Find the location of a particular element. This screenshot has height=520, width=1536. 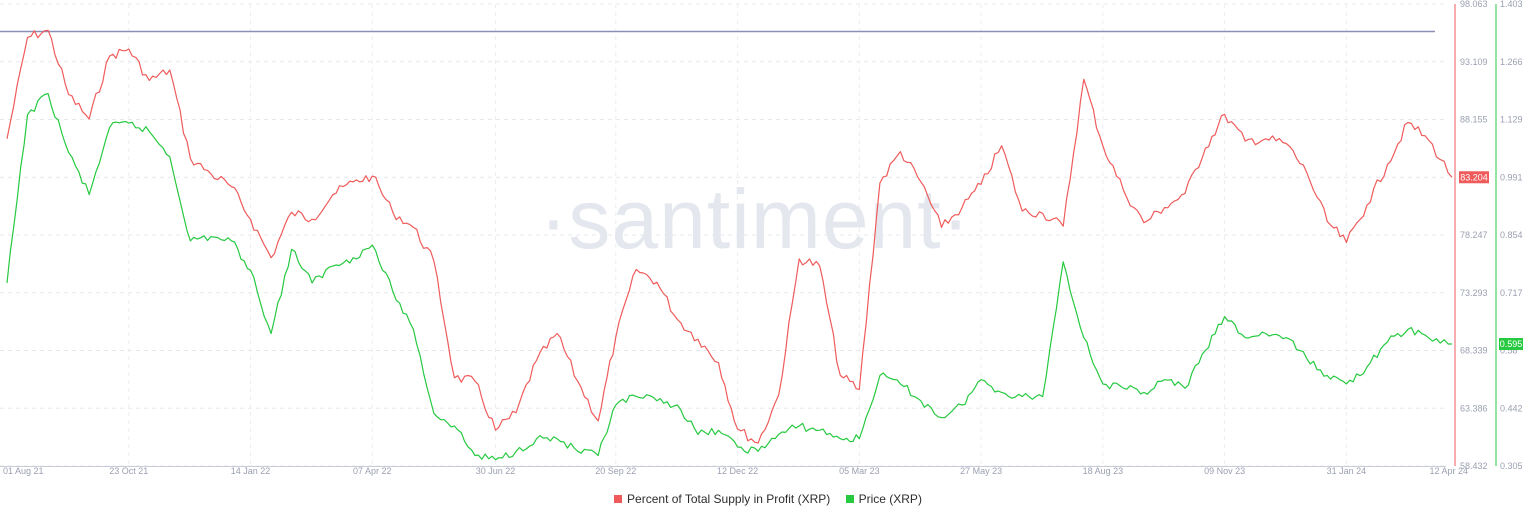

legend-swatch-profit is located at coordinates (618, 498).